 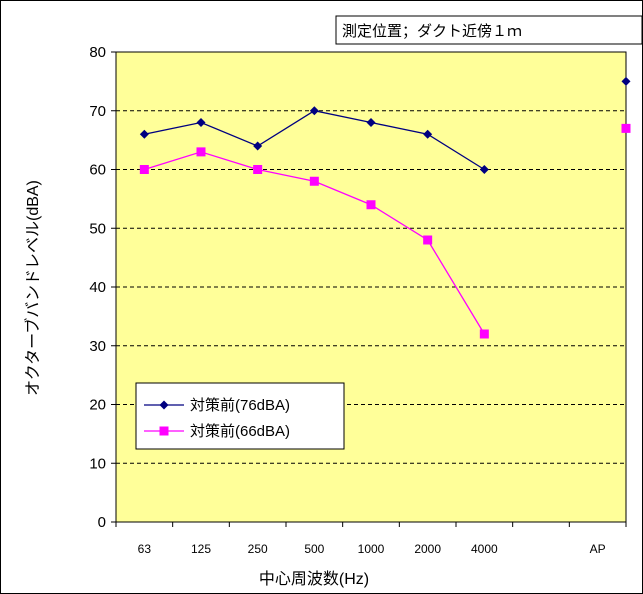 I want to click on legend-box, so click(x=240, y=416).